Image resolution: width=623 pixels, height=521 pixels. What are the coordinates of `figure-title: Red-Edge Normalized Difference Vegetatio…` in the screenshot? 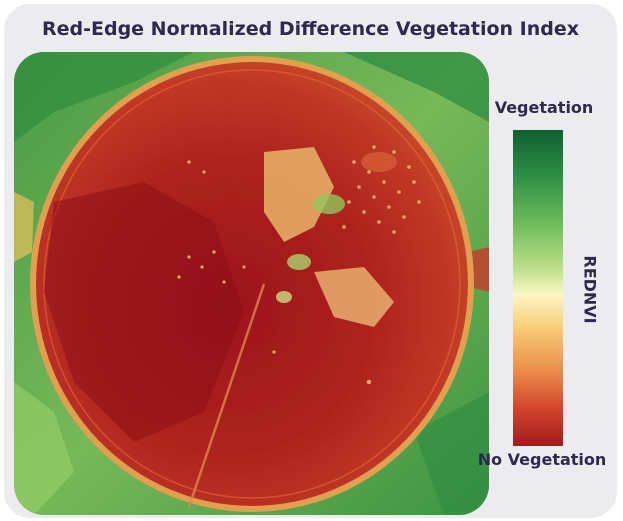 It's located at (310, 29).